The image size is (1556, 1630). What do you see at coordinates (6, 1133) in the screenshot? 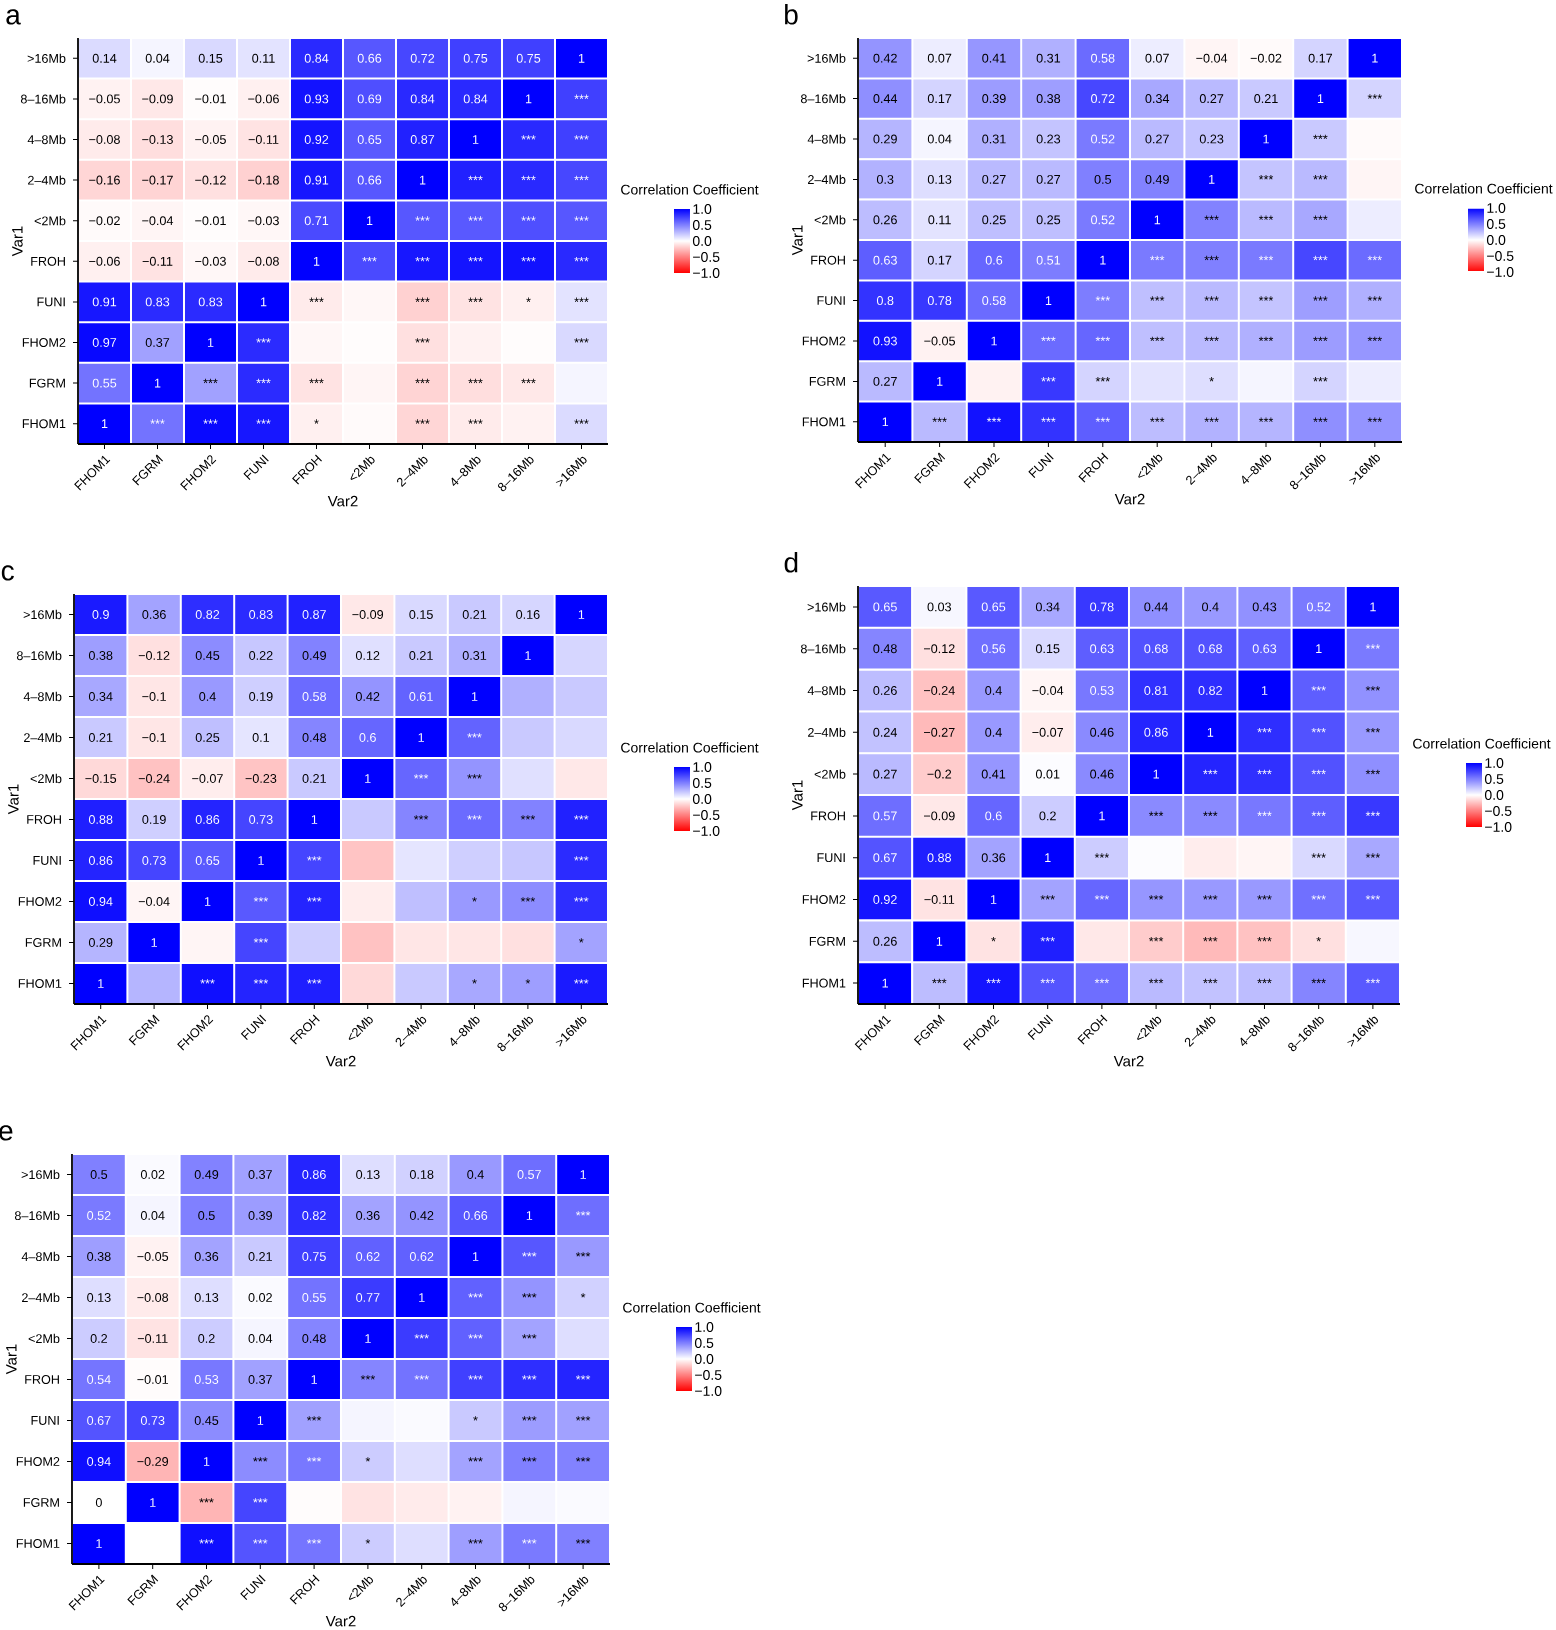
I see `chart-title: e` at bounding box center [6, 1133].